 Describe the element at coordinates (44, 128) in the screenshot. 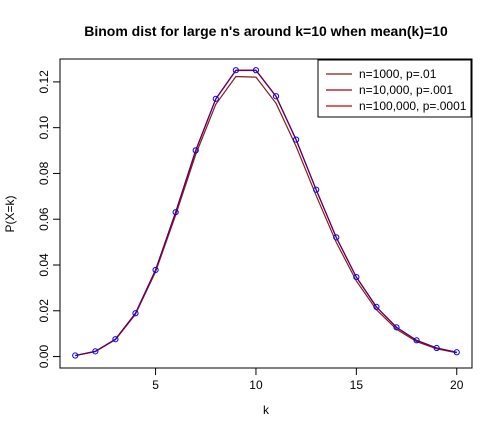

I see `y-tick-label: 0.10` at that location.